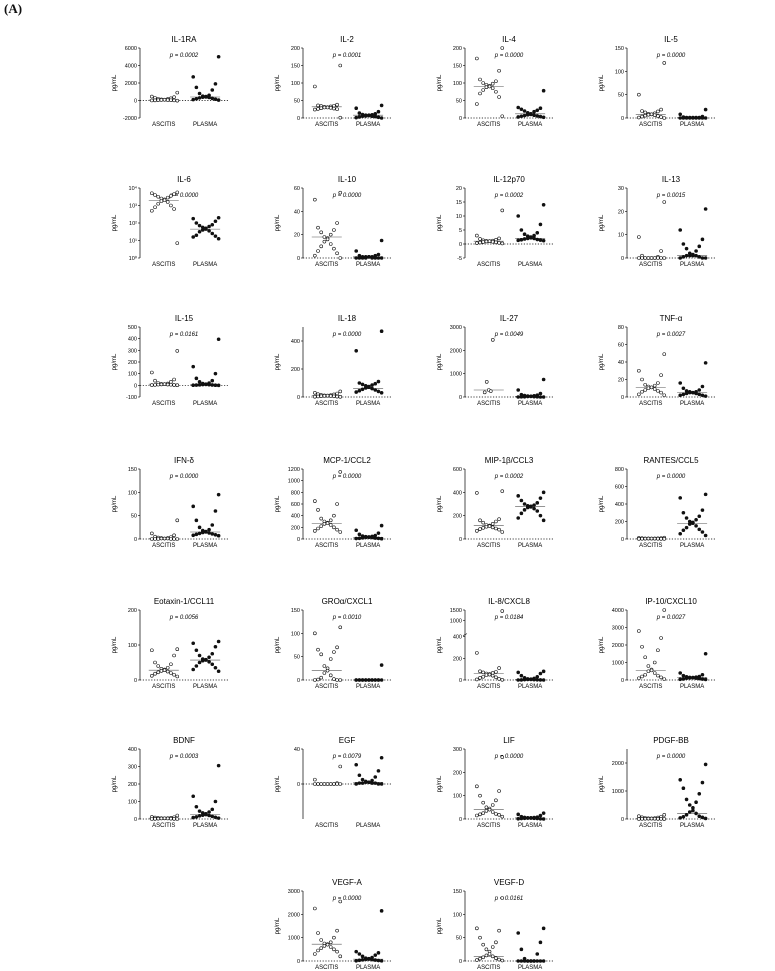 The height and width of the screenshot is (971, 775). I want to click on chart-title: IL-6, so click(184, 179).